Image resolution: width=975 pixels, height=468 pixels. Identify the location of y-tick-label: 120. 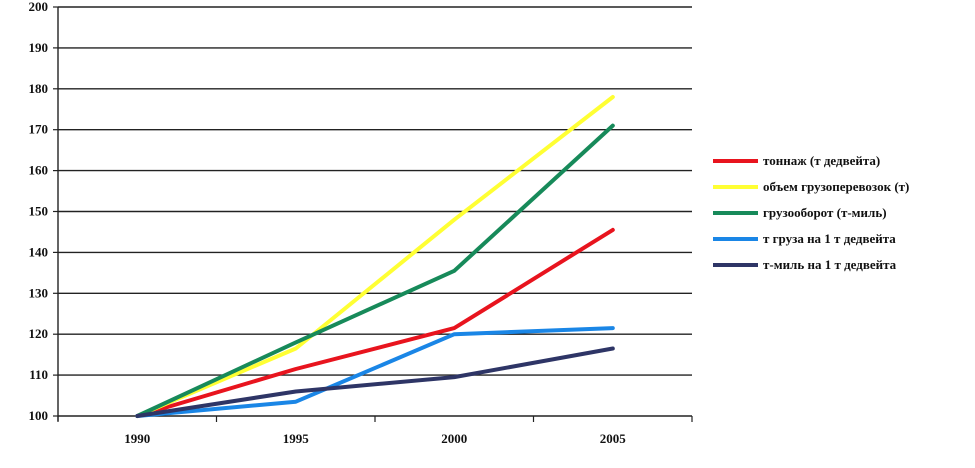
(39, 333).